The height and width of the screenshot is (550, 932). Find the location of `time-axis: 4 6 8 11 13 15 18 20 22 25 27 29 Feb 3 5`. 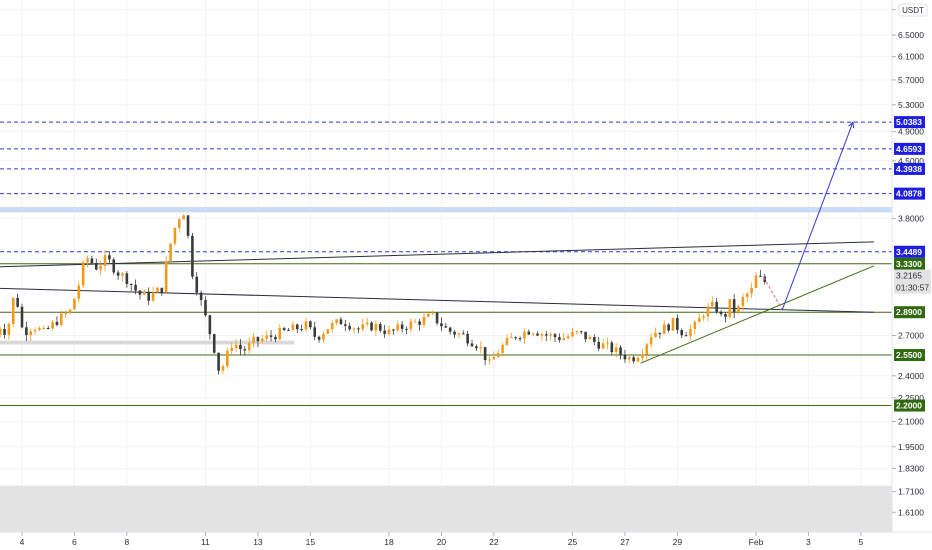

time-axis: 4 6 8 11 13 15 18 20 22 25 27 29 Feb 3 5 is located at coordinates (466, 539).